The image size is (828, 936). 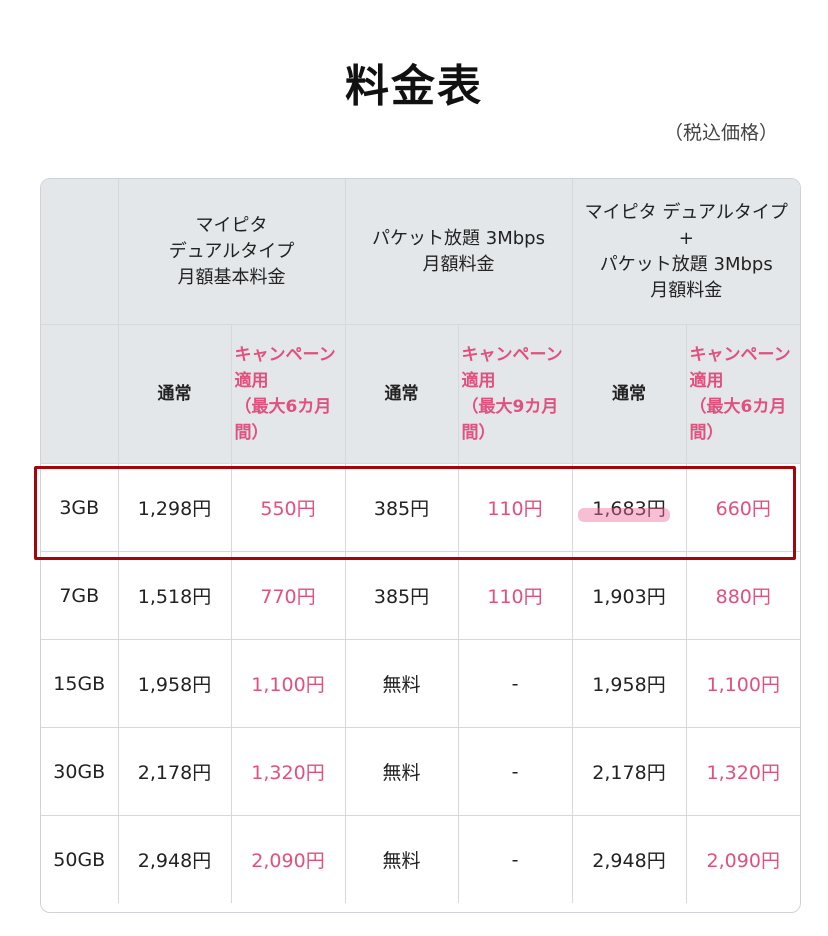 I want to click on base-campaign-cell: 1,320円, so click(x=288, y=771).